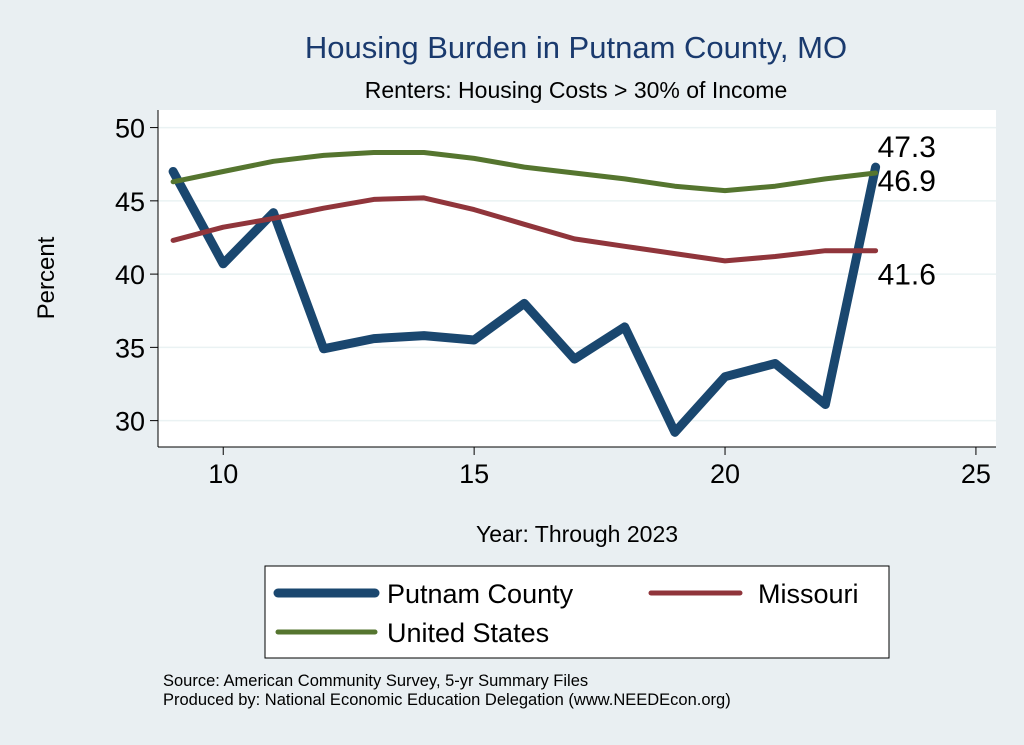  Describe the element at coordinates (130, 275) in the screenshot. I see `y-tick-label: 40` at that location.